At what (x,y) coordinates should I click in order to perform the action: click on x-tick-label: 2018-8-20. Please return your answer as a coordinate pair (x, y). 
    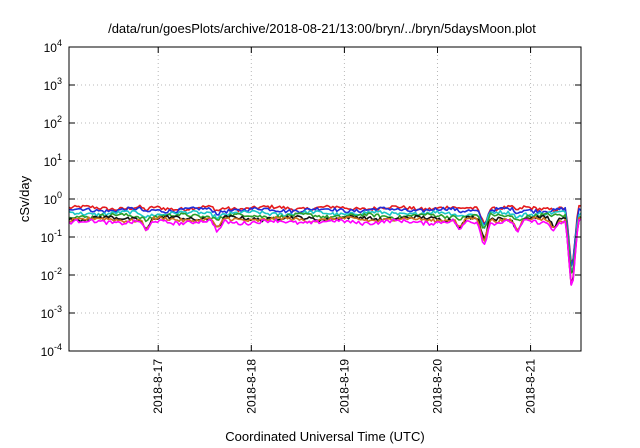
    Looking at the image, I should click on (437, 386).